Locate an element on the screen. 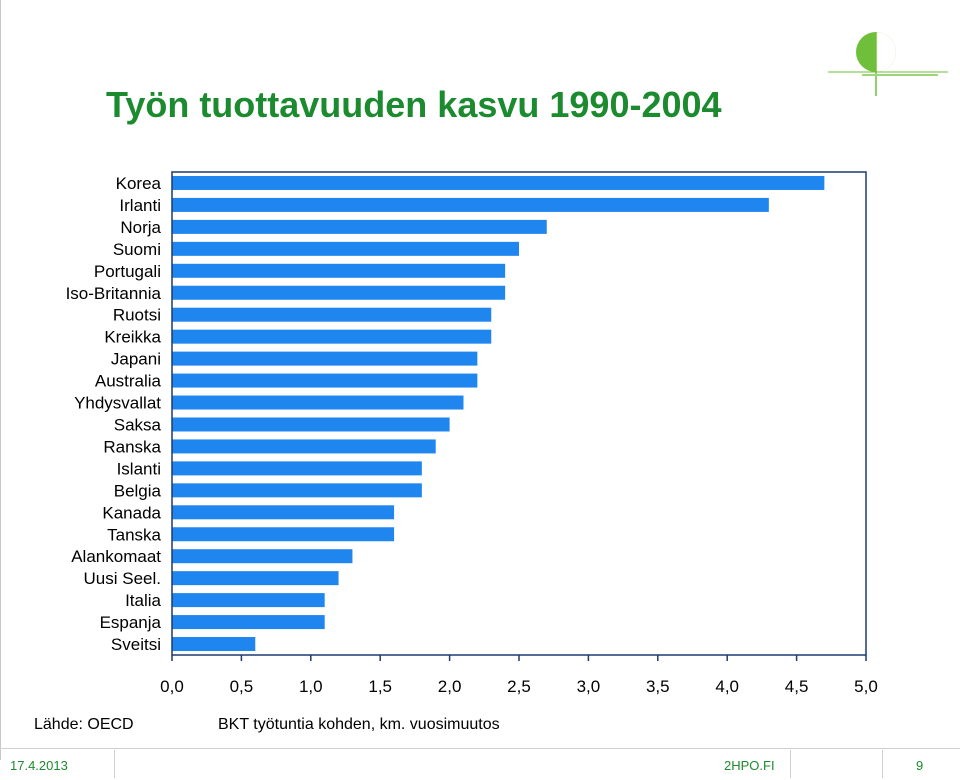 This screenshot has width=960, height=780. bar-norja is located at coordinates (359, 226).